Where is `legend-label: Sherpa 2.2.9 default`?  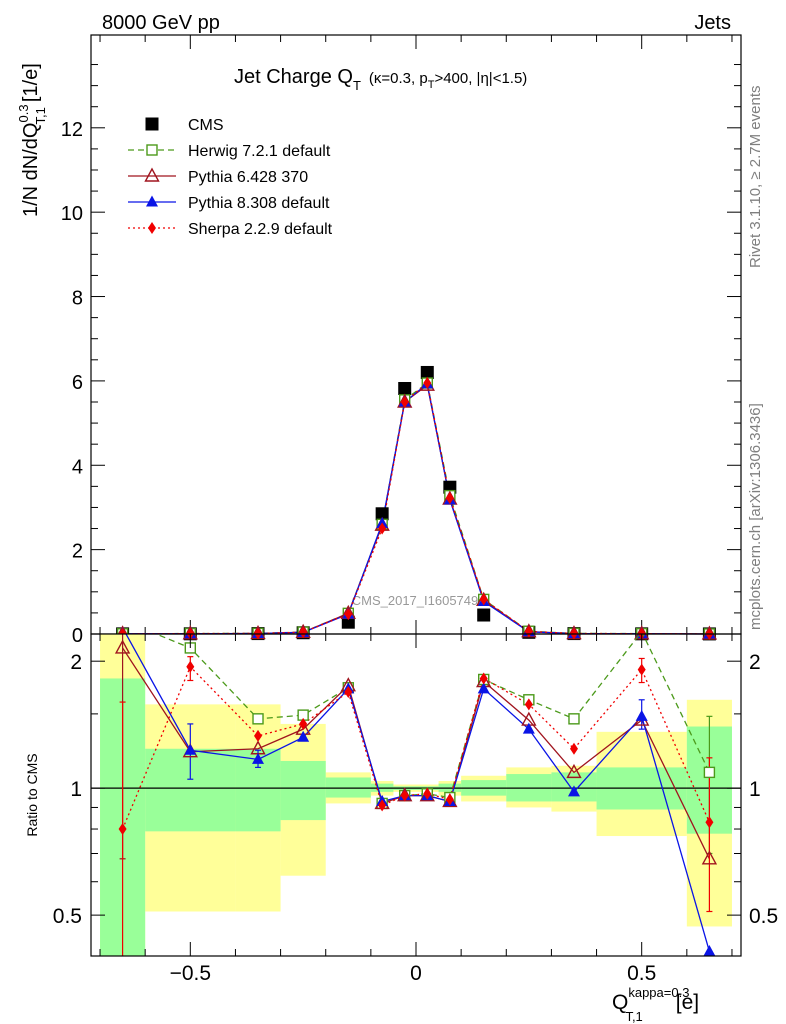
legend-label: Sherpa 2.2.9 default is located at coordinates (260, 229).